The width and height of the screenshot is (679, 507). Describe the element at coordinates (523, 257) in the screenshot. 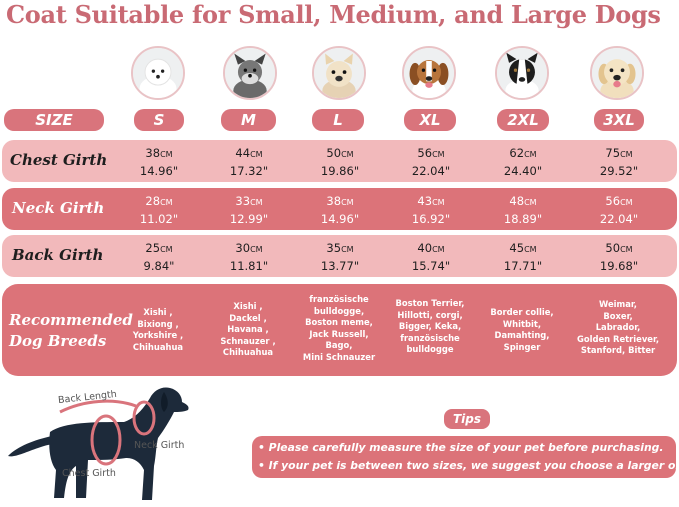

I see `back-cell-2xl: 45CM 17.71"` at that location.